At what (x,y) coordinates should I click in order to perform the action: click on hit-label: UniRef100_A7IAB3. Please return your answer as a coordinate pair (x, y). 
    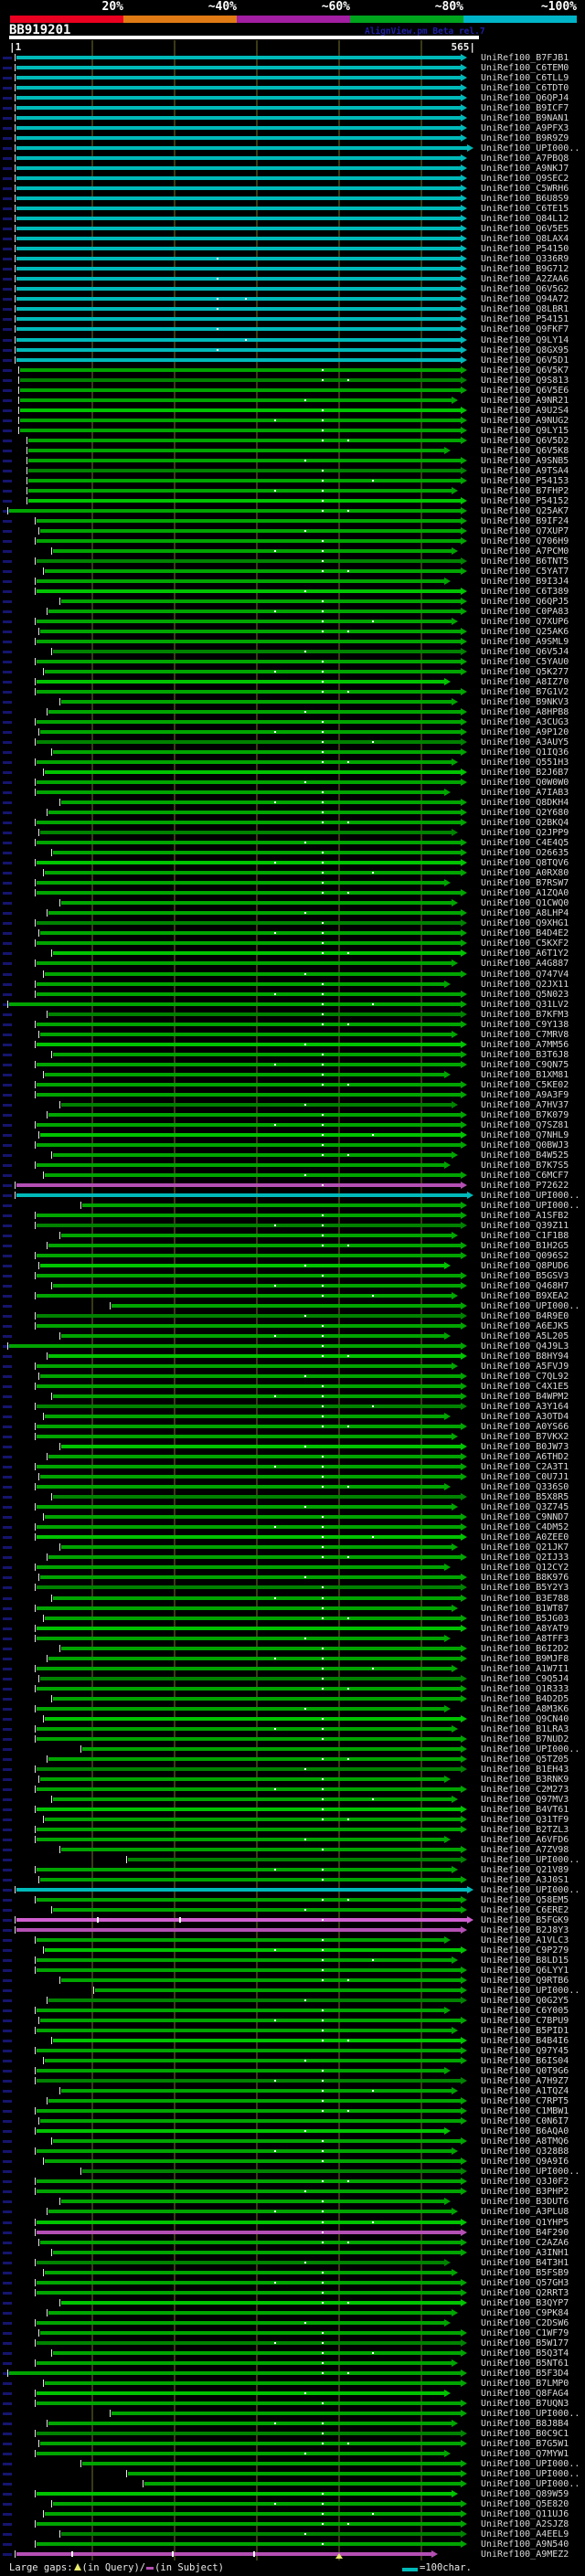
    Looking at the image, I should click on (525, 793).